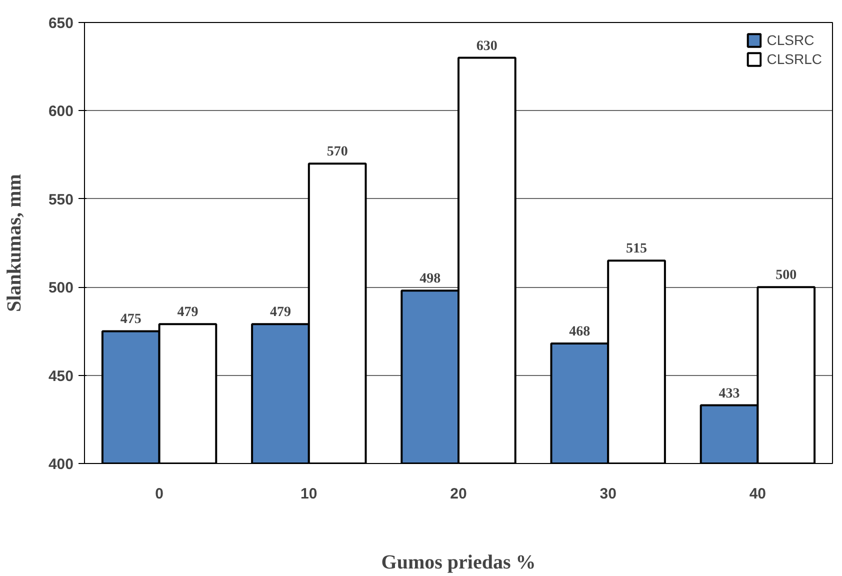 The image size is (842, 576). Describe the element at coordinates (131, 320) in the screenshot. I see `data-label: 475` at that location.